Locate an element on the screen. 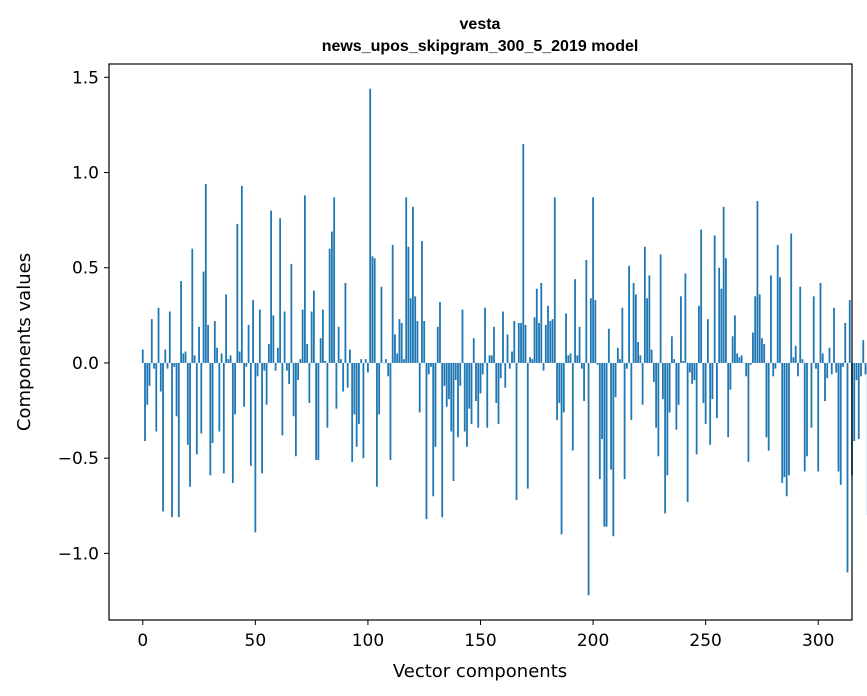 This screenshot has width=867, height=696. y-tick-label: 1.5 is located at coordinates (85, 78).